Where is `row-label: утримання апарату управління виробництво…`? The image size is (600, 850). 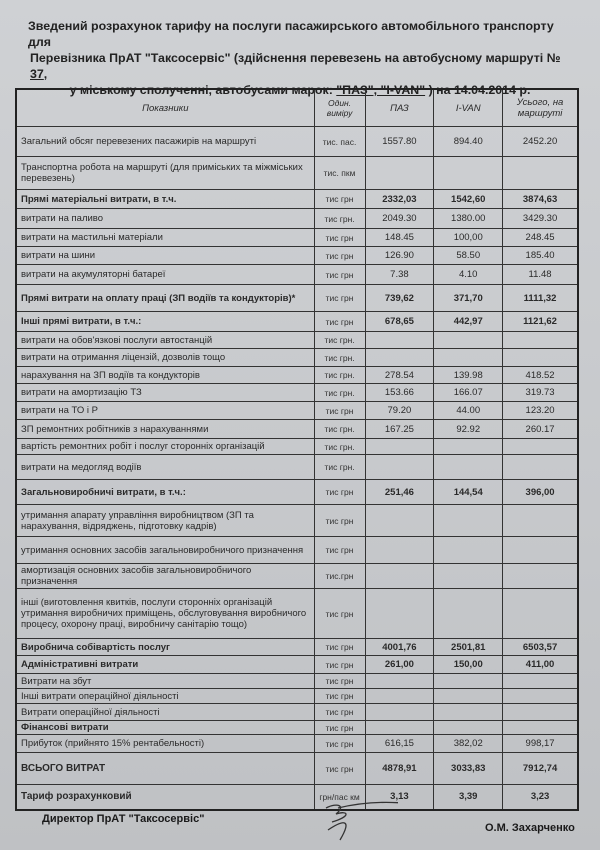
row-label: утримання апарату управління виробництво… is located at coordinates (165, 520).